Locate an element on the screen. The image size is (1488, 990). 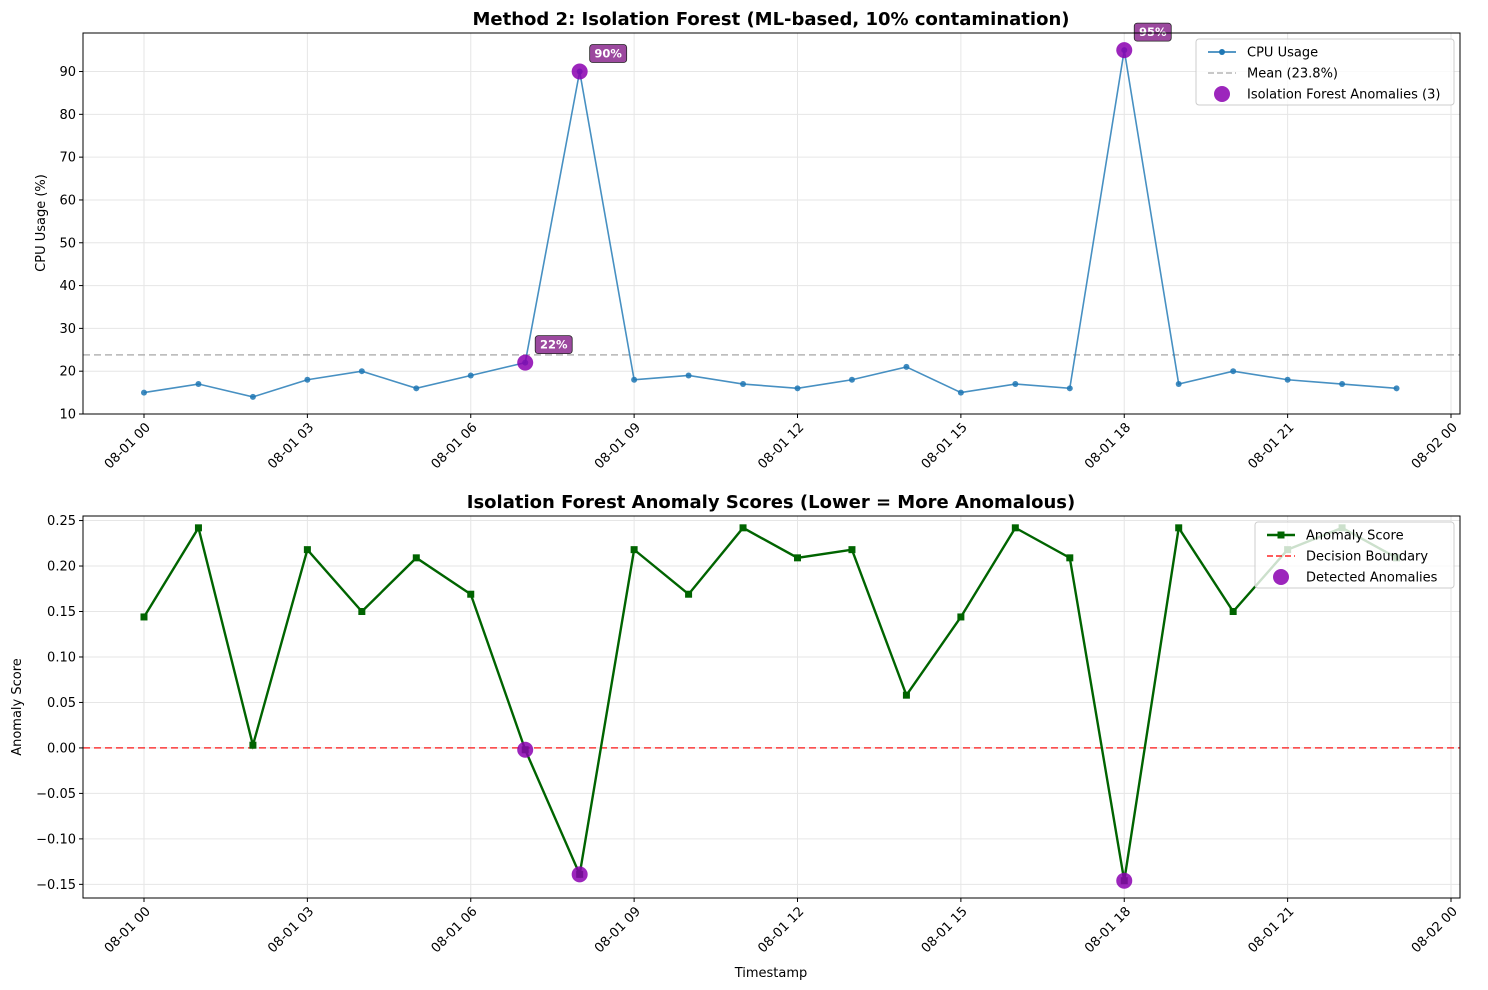
legend-entry-label: CPU Usage is located at coordinates (1282, 53).